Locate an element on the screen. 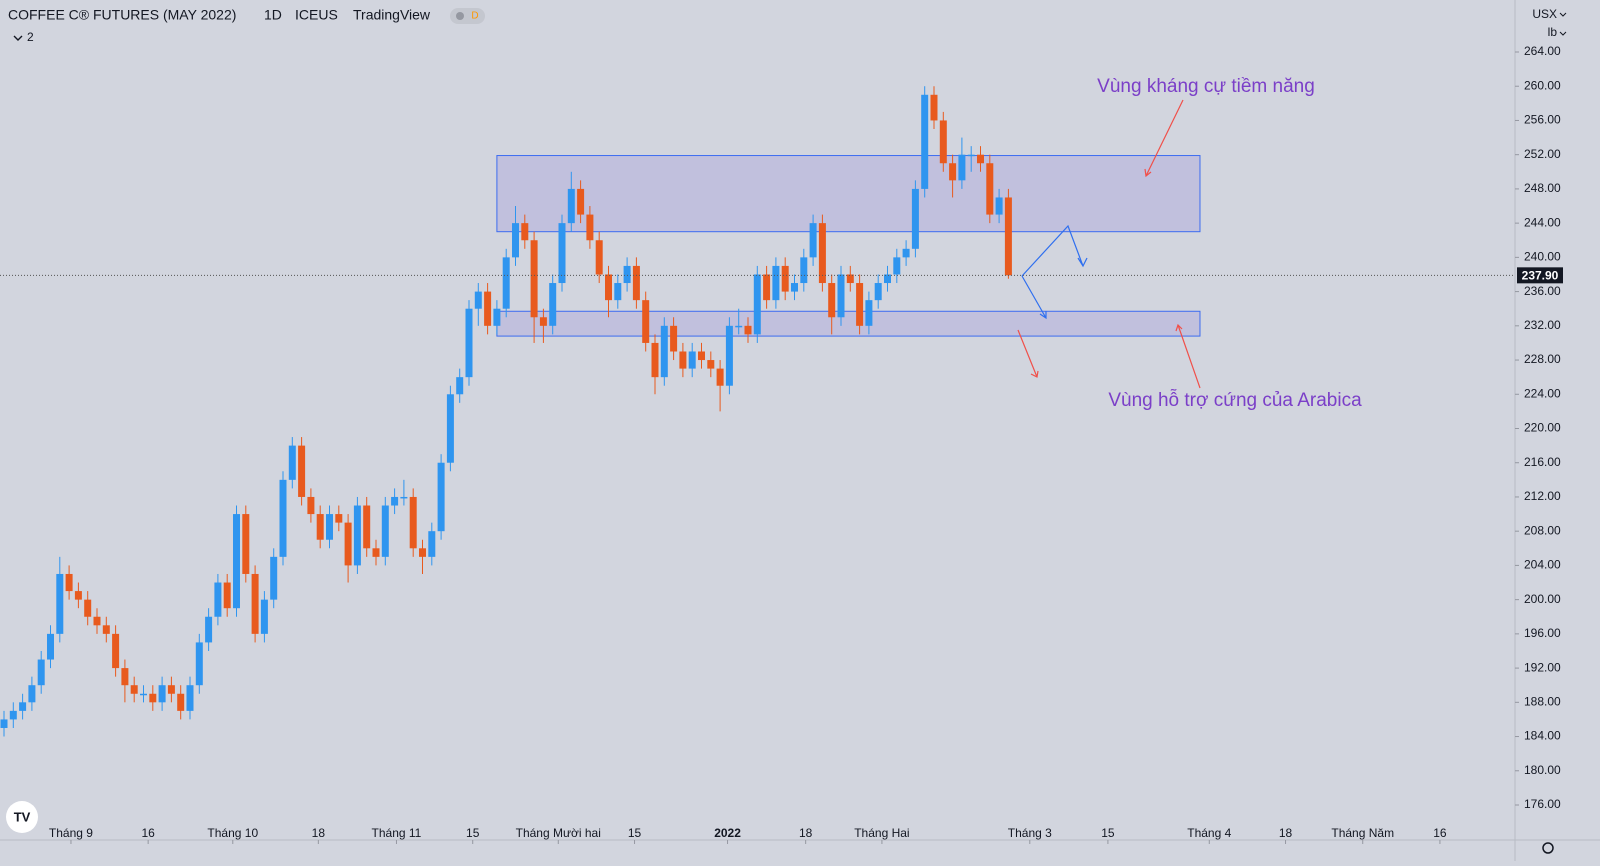  zone-label: Vùng kháng cự tiềm năng is located at coordinates (1206, 86).